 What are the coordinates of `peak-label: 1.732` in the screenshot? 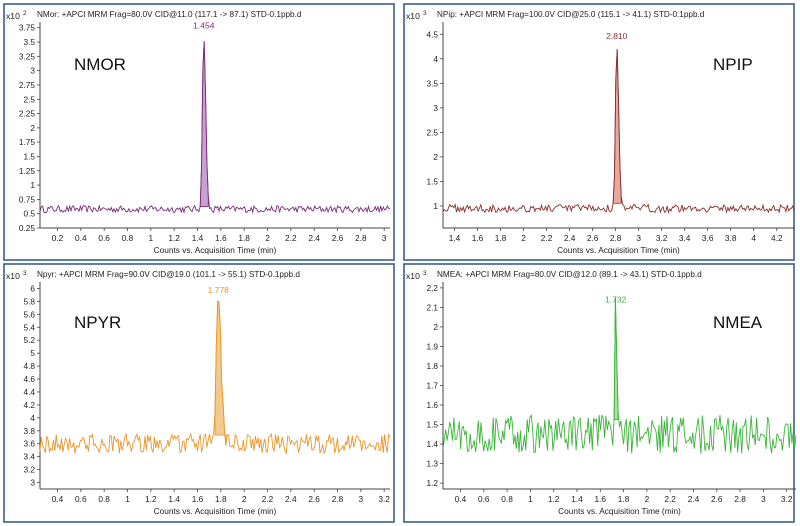 It's located at (616, 299).